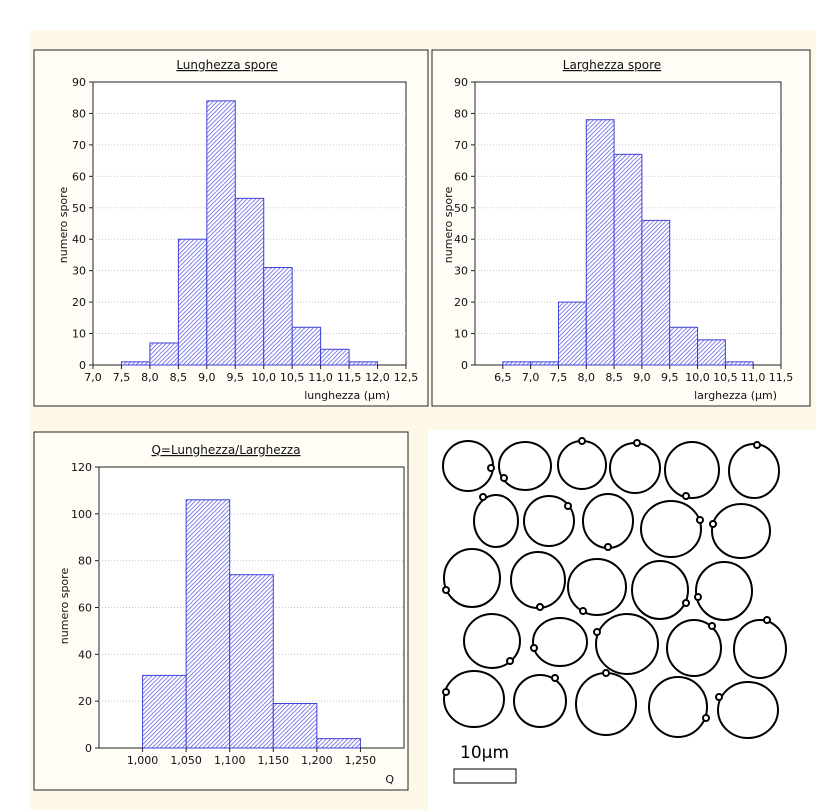  What do you see at coordinates (461, 271) in the screenshot?
I see `y-tick-label: 30` at bounding box center [461, 271].